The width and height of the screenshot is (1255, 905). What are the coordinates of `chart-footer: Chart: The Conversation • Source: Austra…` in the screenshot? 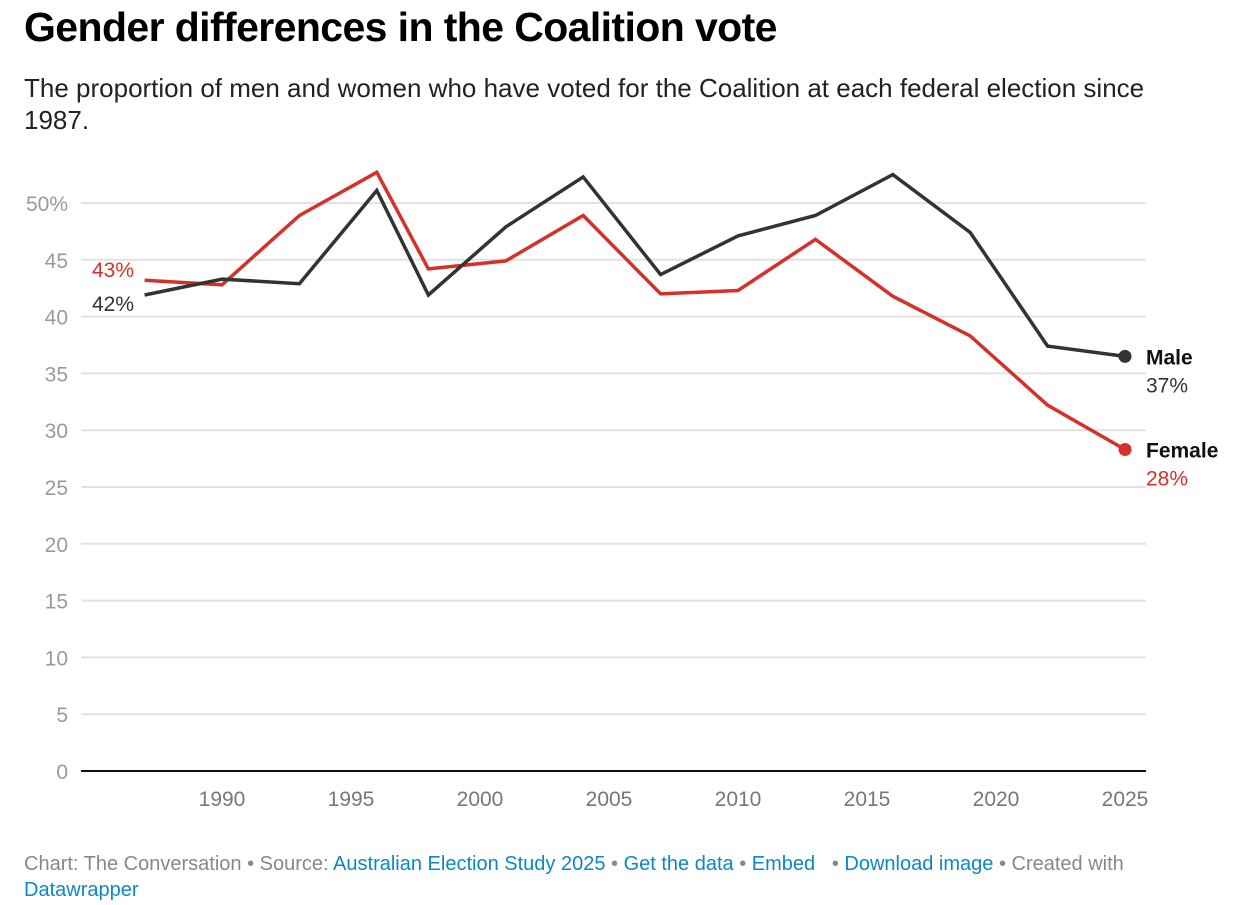 It's located at (624, 877).